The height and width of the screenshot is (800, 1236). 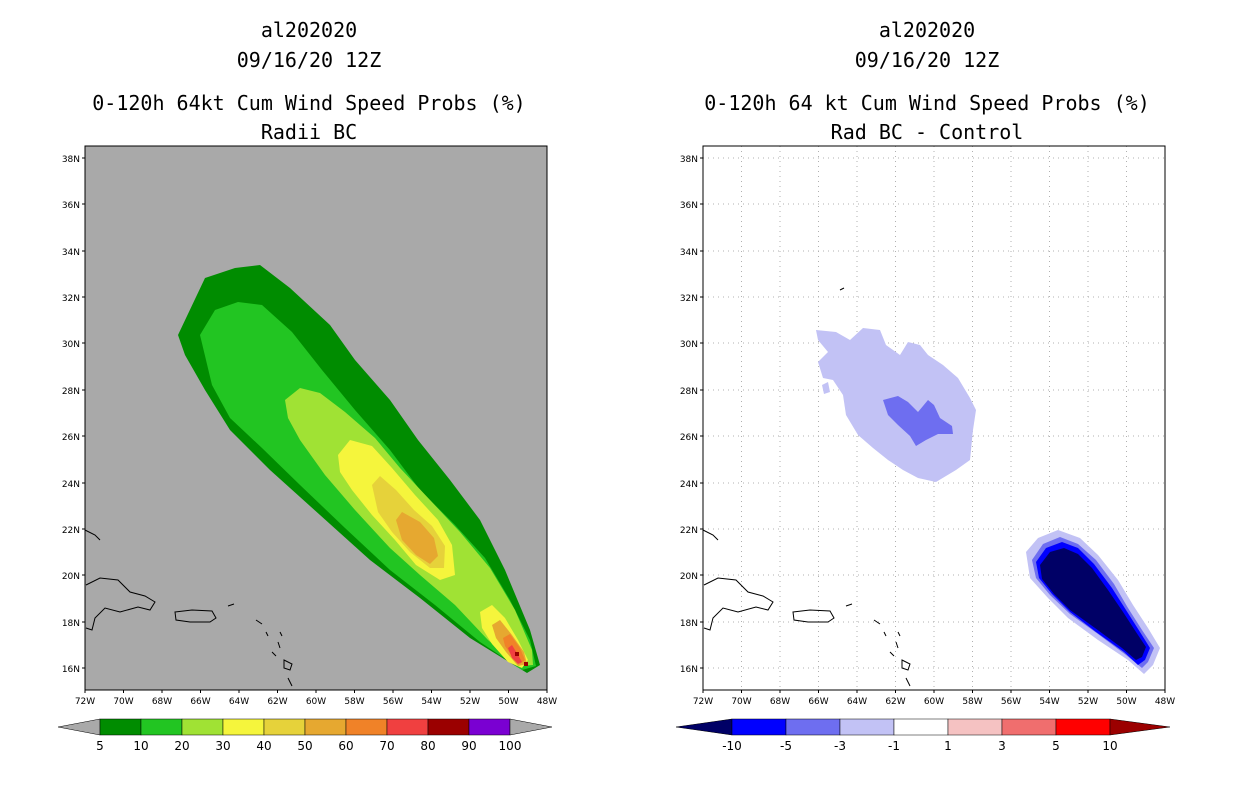 I want to click on colorbar-label: 80, so click(x=427, y=746).